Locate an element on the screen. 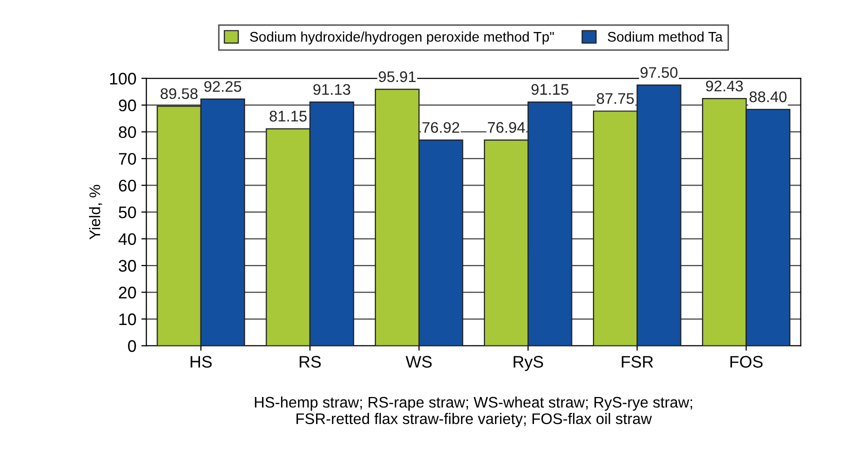 Image resolution: width=861 pixels, height=461 pixels. y-tick-label: 90 is located at coordinates (127, 106).